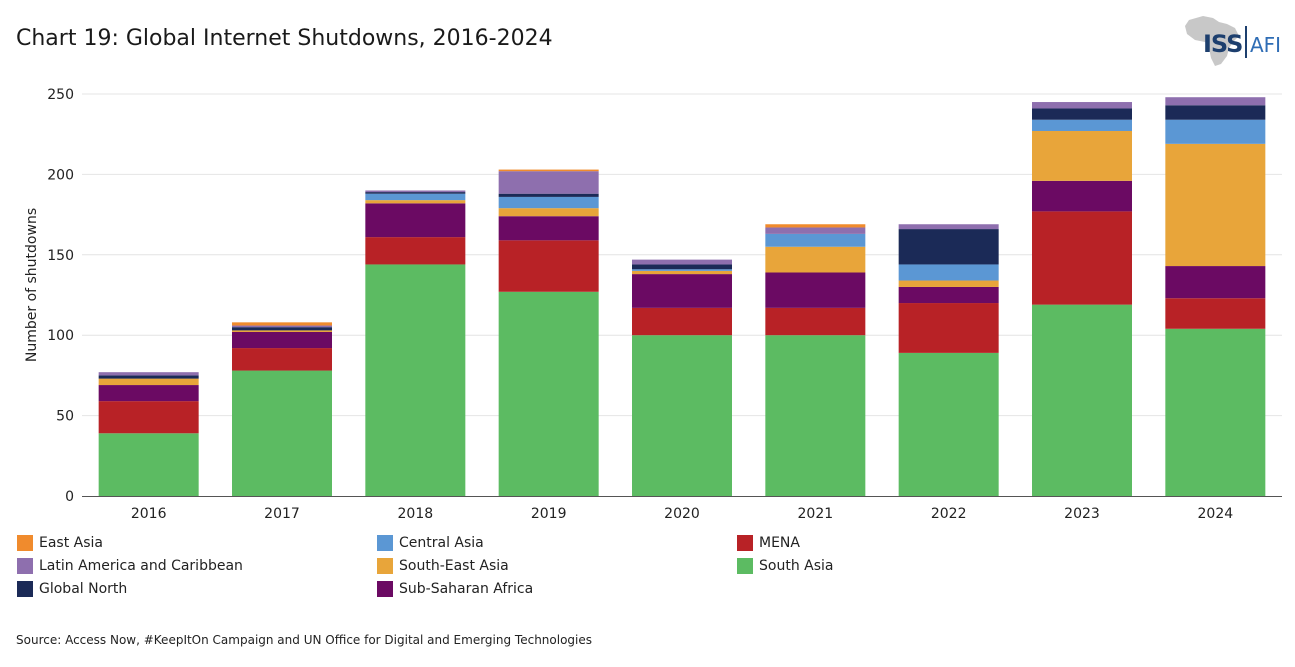 The width and height of the screenshot is (1295, 667). What do you see at coordinates (815, 290) in the screenshot?
I see `bar-sub-saharan-africa-2021` at bounding box center [815, 290].